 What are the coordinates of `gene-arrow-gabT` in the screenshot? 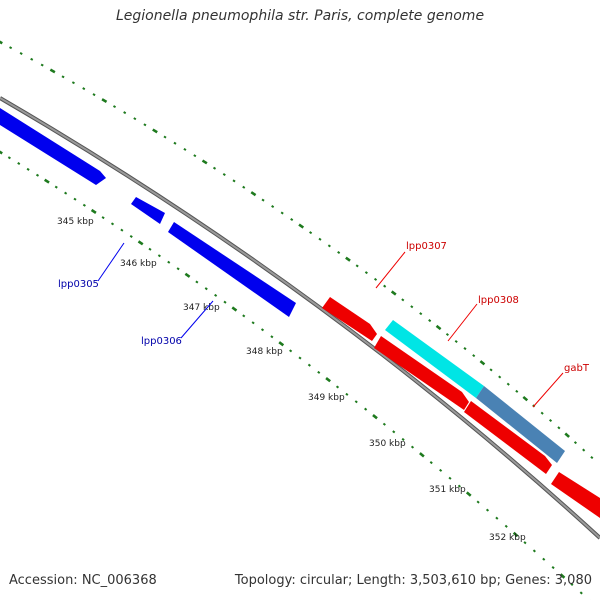 It's located at (508, 437).